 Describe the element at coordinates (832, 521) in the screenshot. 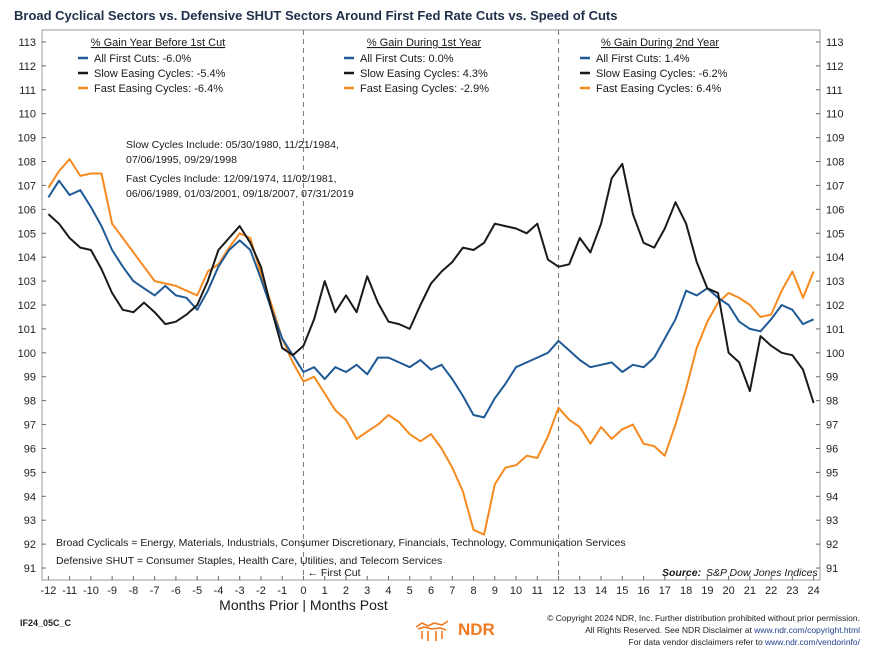

I see `y-tick-label-right: 93` at that location.